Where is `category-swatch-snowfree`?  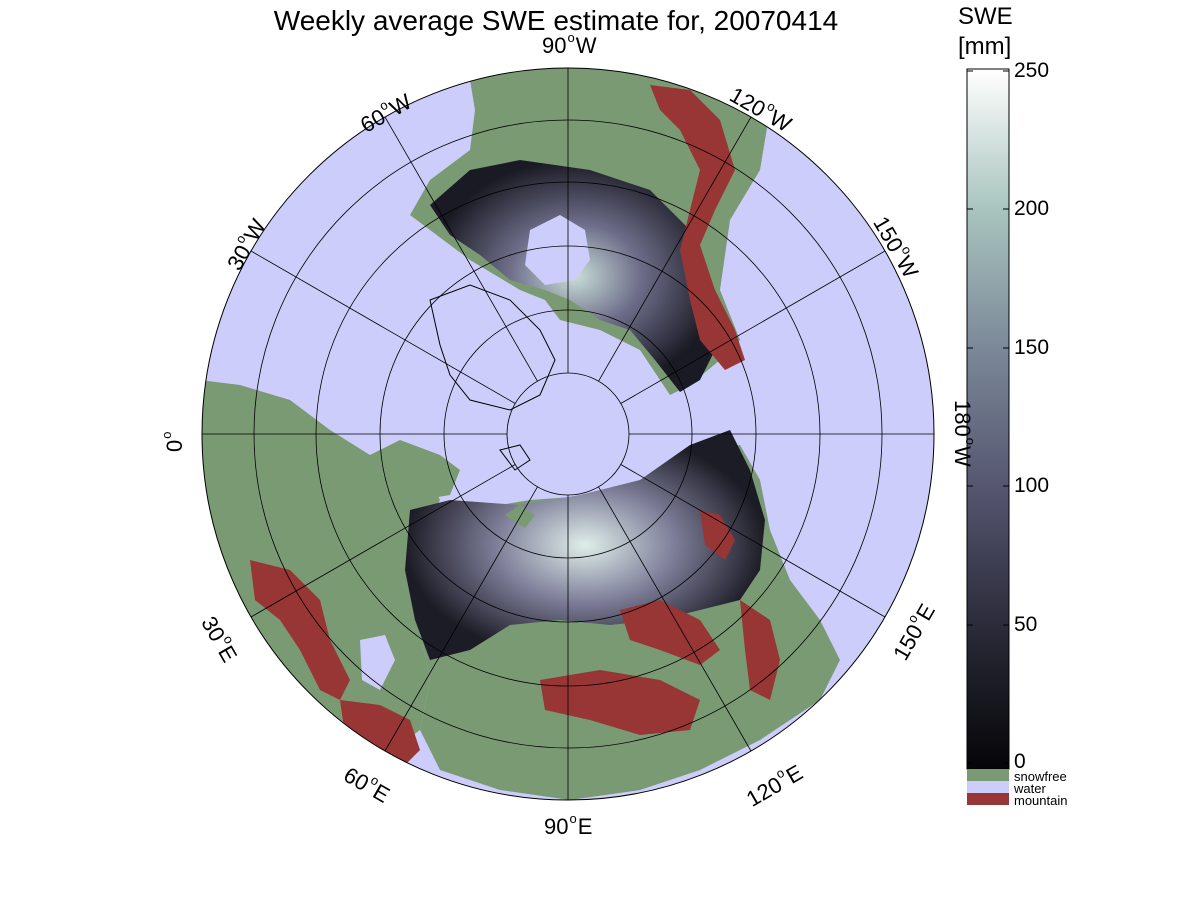 category-swatch-snowfree is located at coordinates (988, 775).